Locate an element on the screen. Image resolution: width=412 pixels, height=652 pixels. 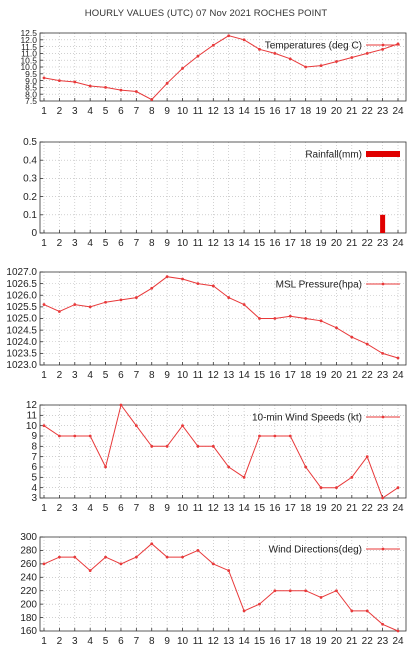
legend-swatch is located at coordinates (383, 154).